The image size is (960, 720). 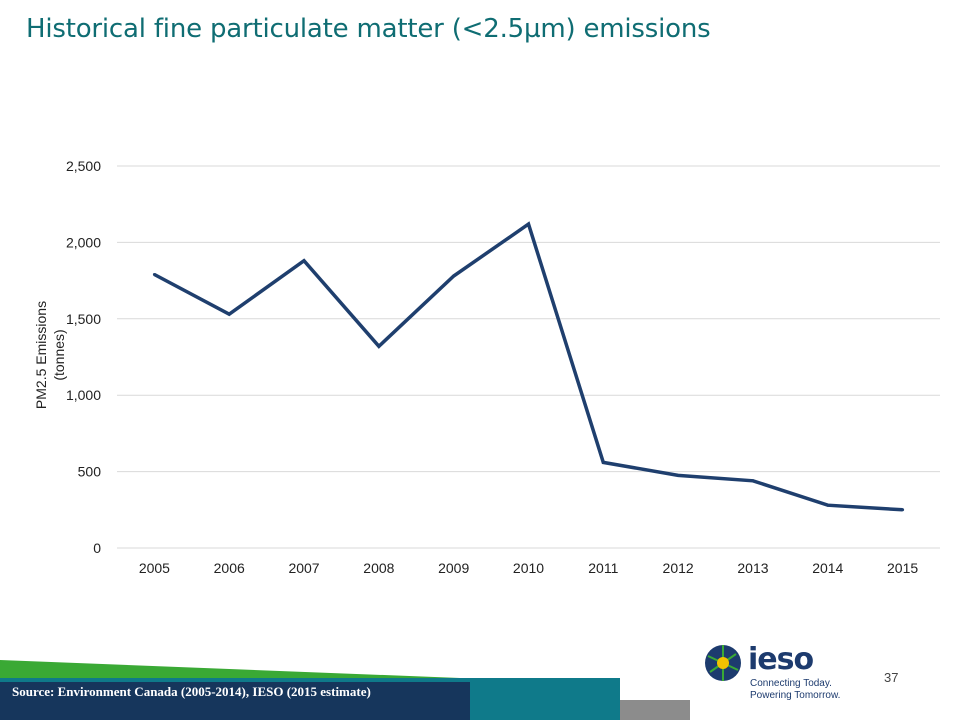 What do you see at coordinates (453, 568) in the screenshot?
I see `x-tick-label: 2009` at bounding box center [453, 568].